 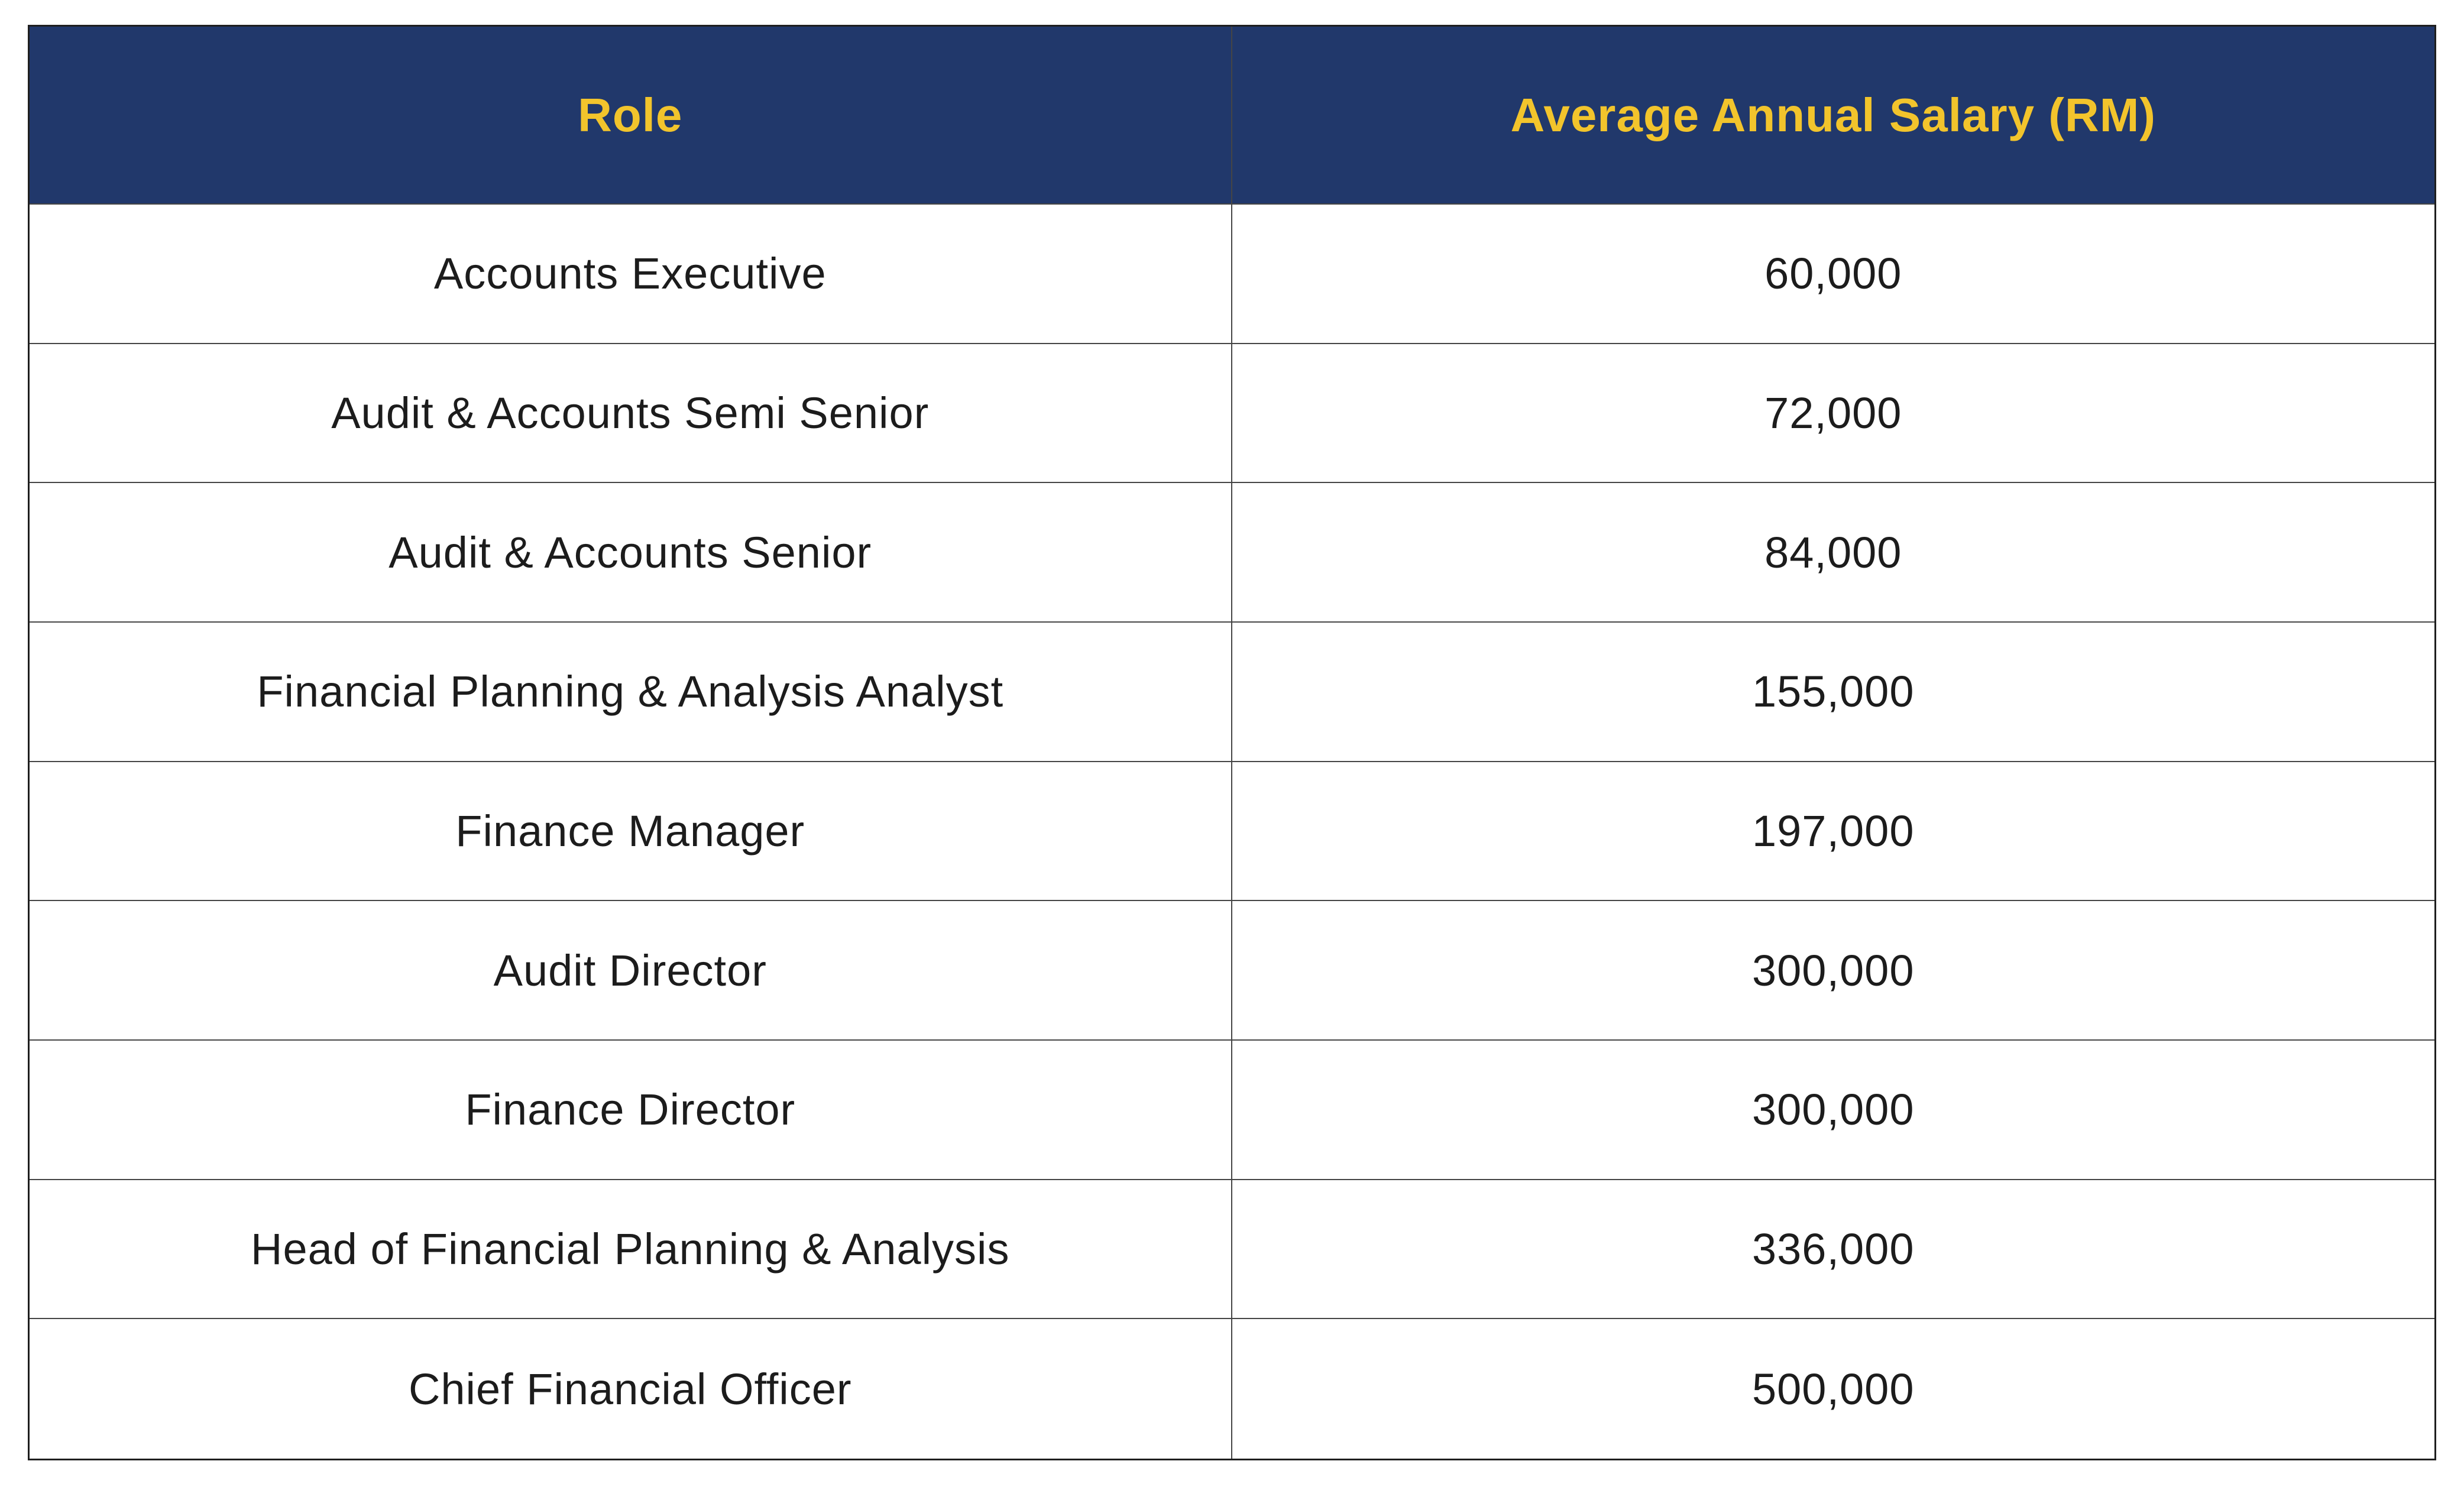 What do you see at coordinates (631, 1110) in the screenshot?
I see `role-cell: Finance Director` at bounding box center [631, 1110].